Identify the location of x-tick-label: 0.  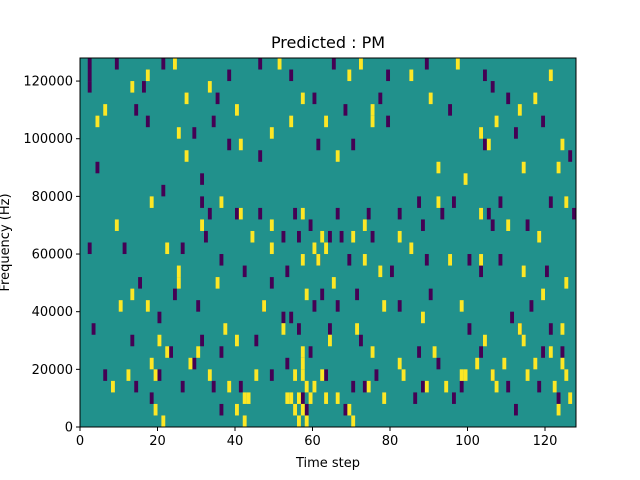
(80, 441).